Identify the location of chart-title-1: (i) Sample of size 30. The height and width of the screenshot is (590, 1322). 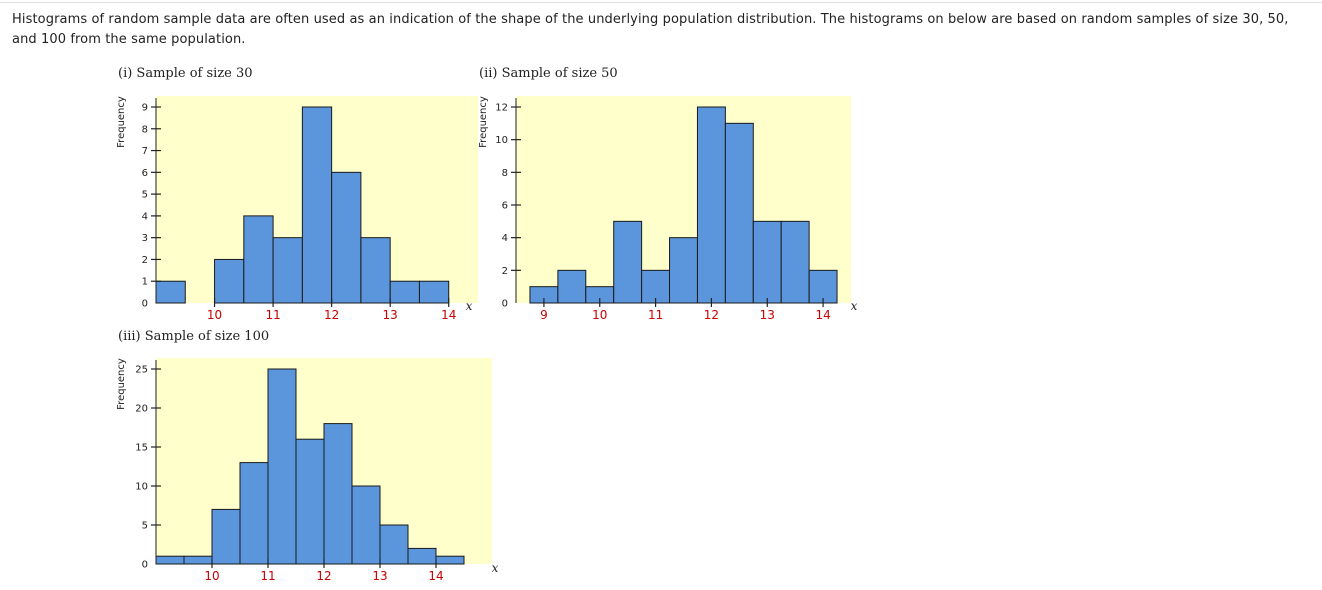
(185, 73).